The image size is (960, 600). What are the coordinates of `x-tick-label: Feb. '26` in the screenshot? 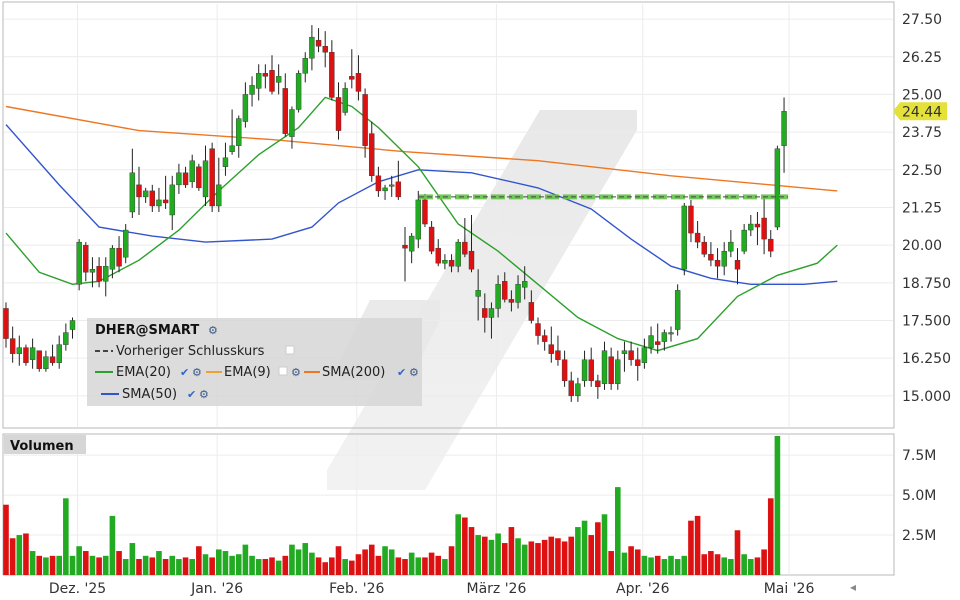 It's located at (356, 589).